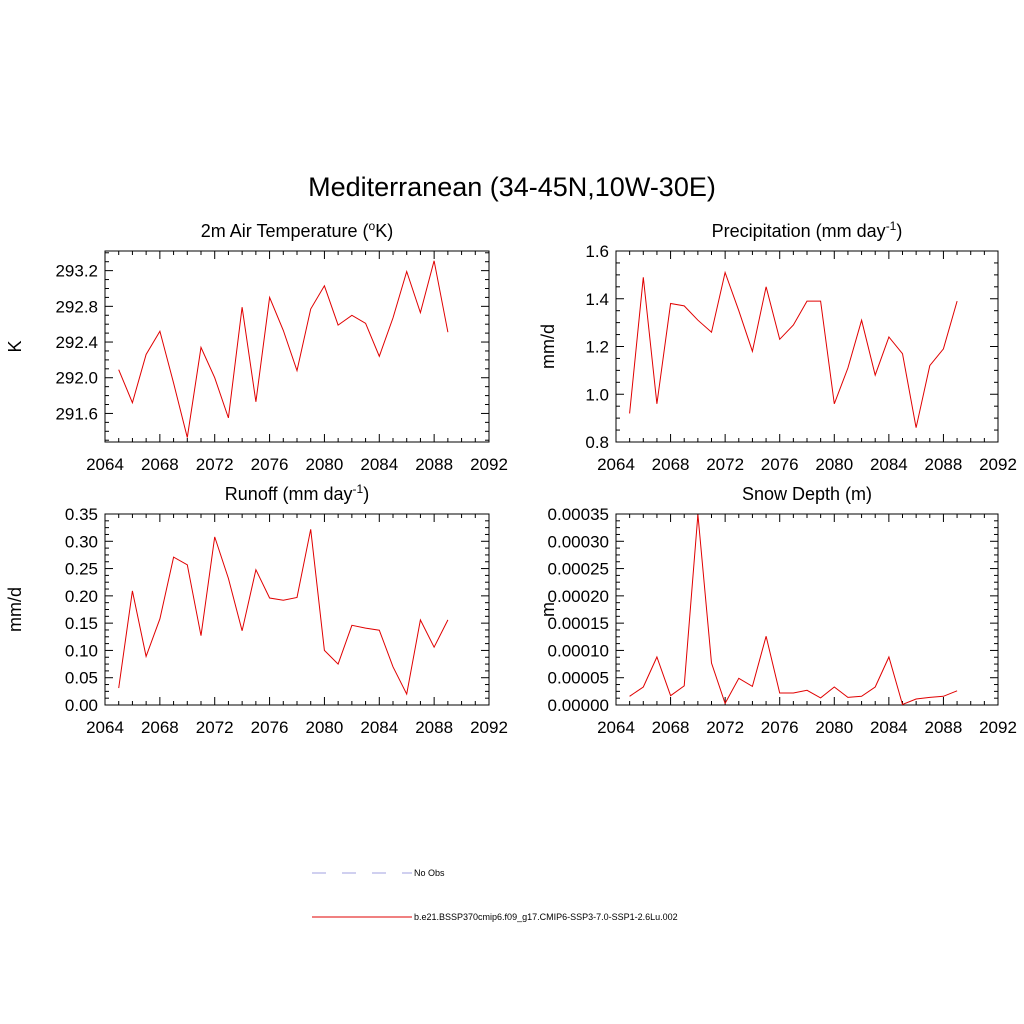 Image resolution: width=1024 pixels, height=1024 pixels. Describe the element at coordinates (671, 727) in the screenshot. I see `snow-depth-xtick-label: 2068` at that location.